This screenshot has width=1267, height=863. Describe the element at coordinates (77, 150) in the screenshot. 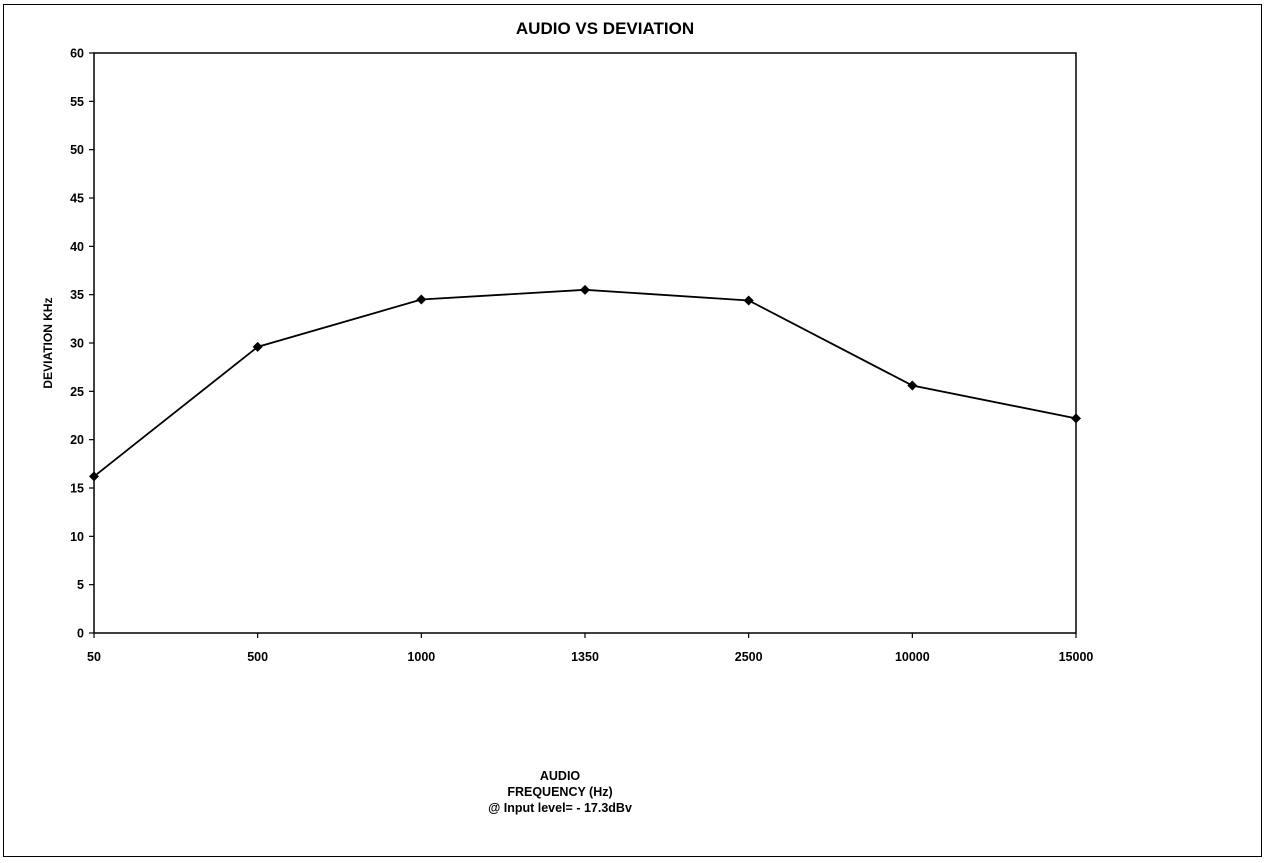

I see `y-tick-label: 50` at that location.